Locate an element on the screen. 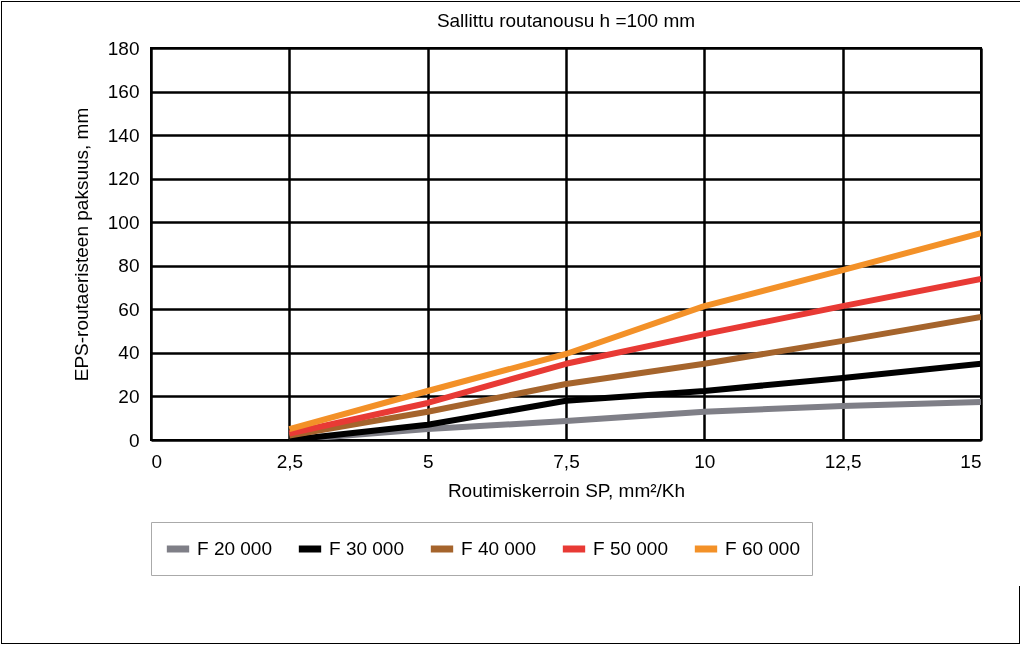 This screenshot has width=1021, height=645. y-tick-label: 160 is located at coordinates (123, 92).